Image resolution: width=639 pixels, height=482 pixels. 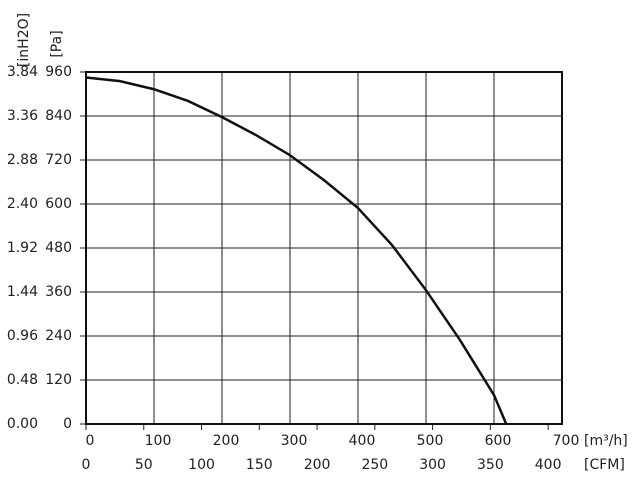 I want to click on x2-tick-label: 150, so click(x=259, y=465).